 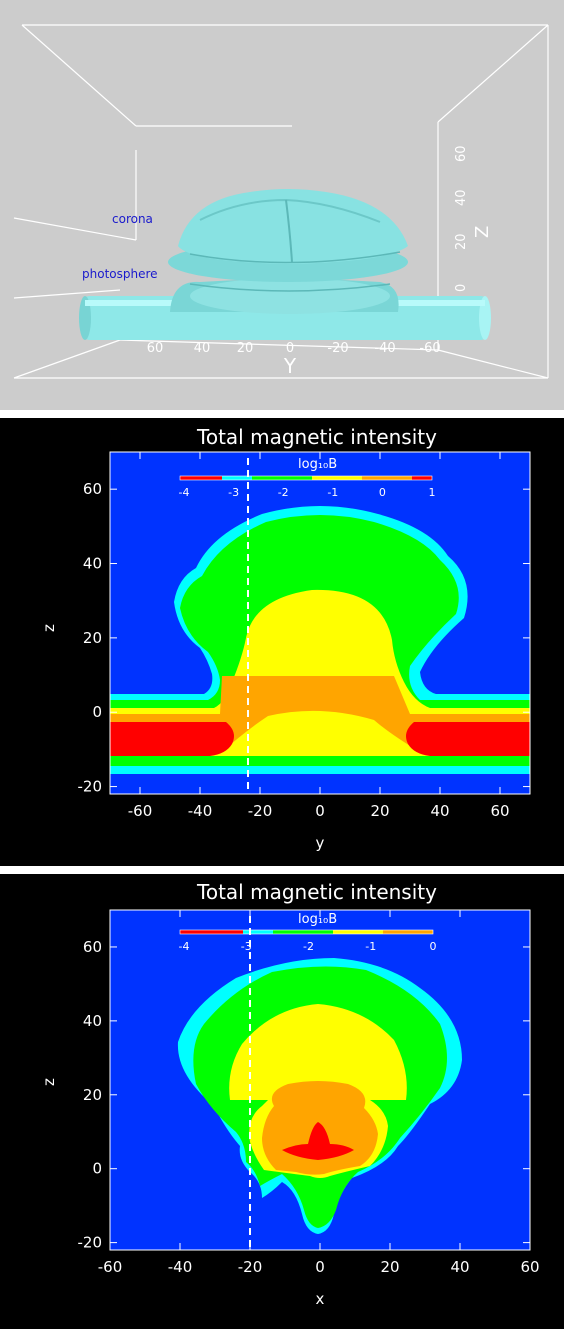 I want to click on colorbar-ticks: -4 -3 -2 -1 0 1, so click(x=307, y=492).